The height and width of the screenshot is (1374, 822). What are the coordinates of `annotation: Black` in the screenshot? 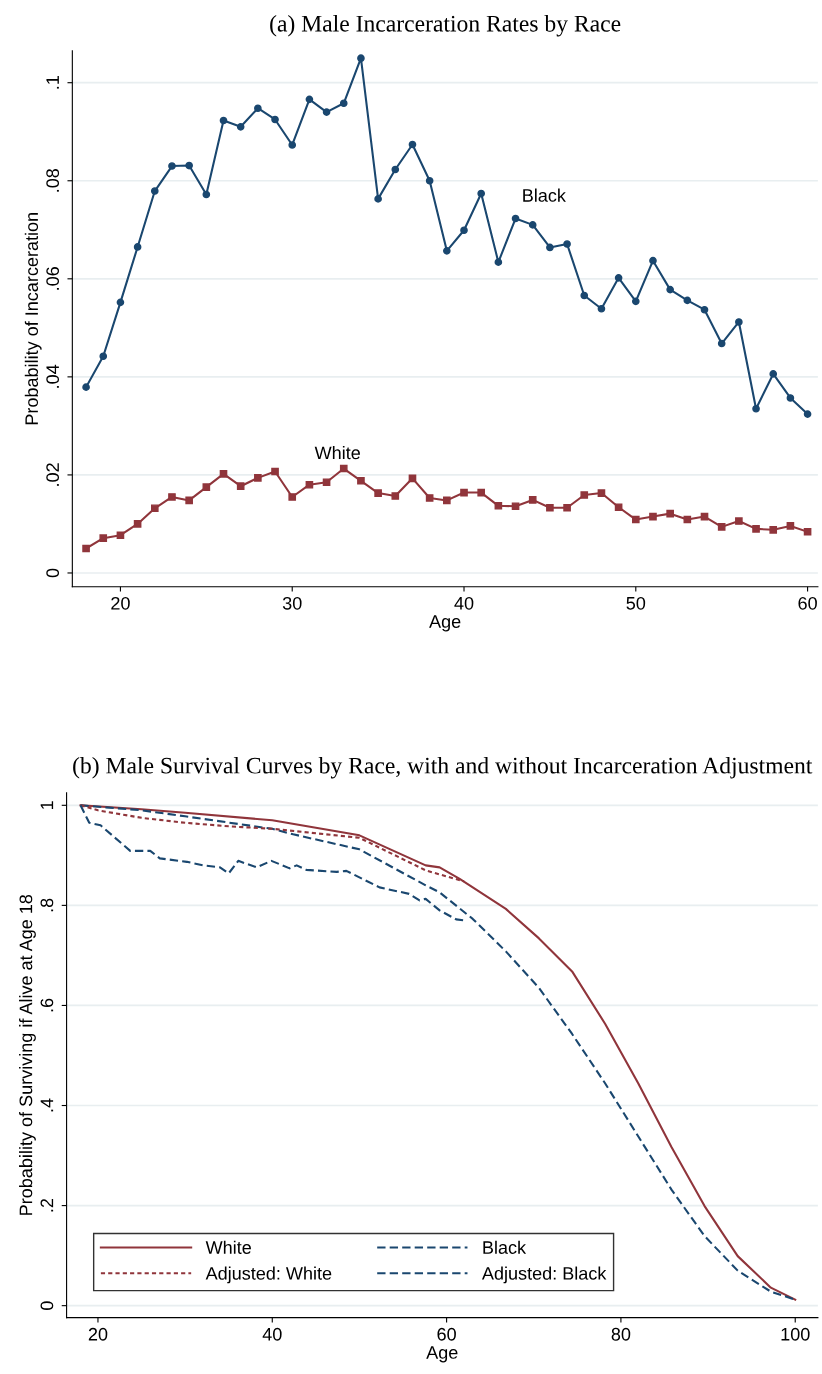 It's located at (544, 195).